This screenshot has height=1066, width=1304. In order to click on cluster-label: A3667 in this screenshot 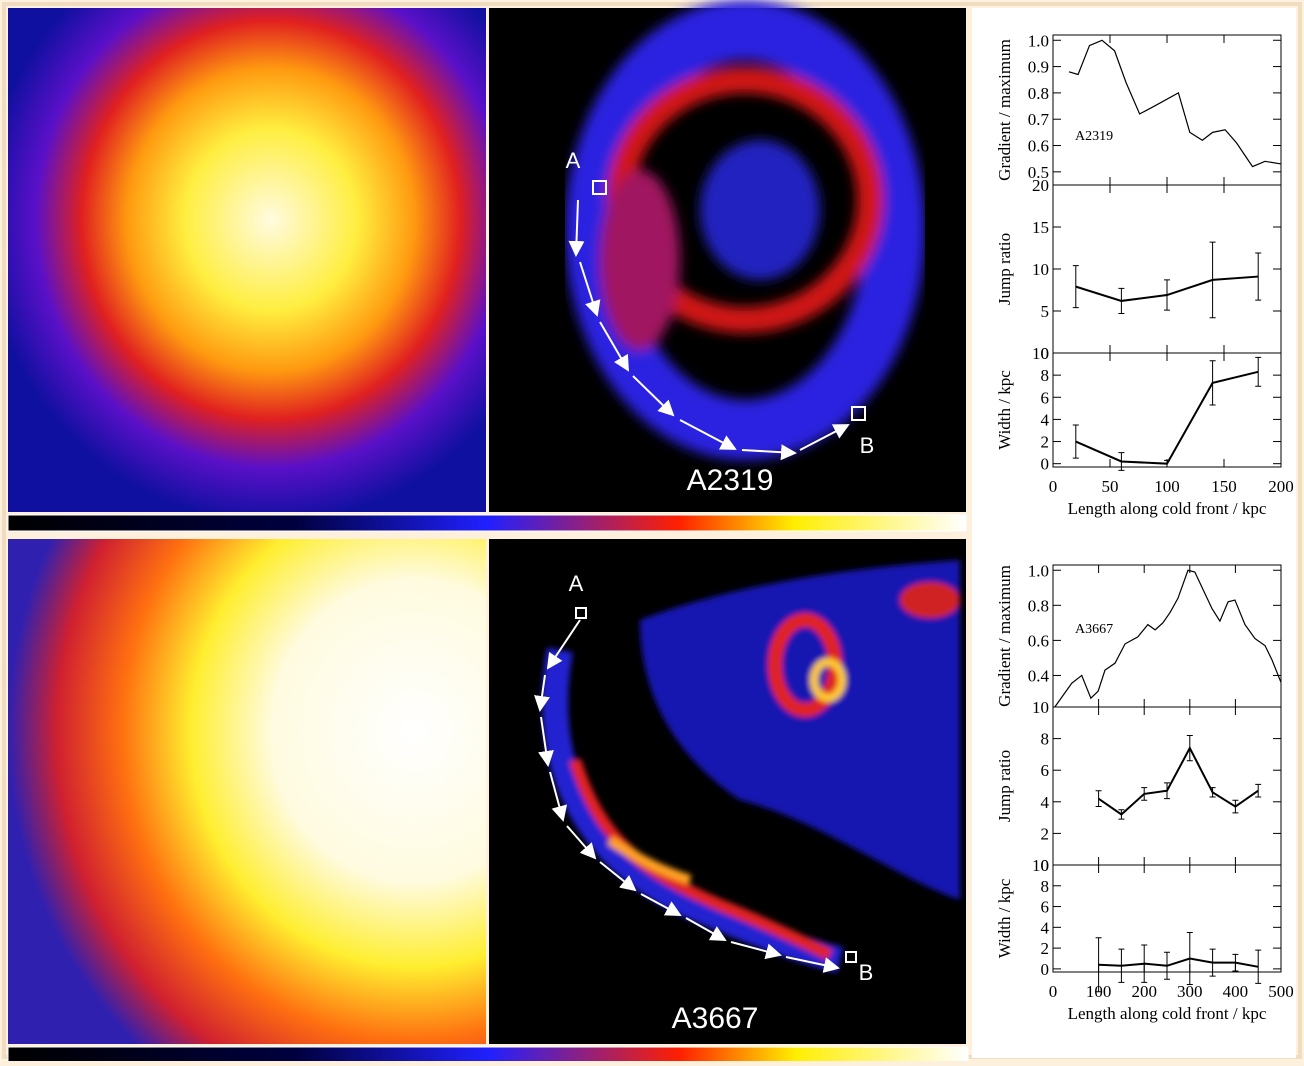, I will do `click(715, 1018)`.